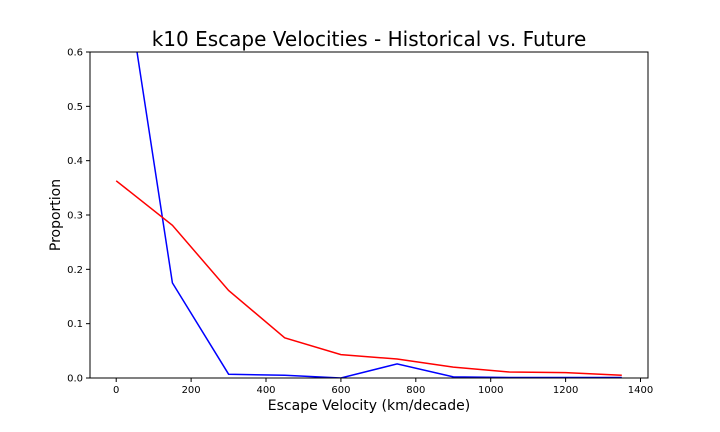  What do you see at coordinates (415, 390) in the screenshot?
I see `x-tick-label: 800` at bounding box center [415, 390].